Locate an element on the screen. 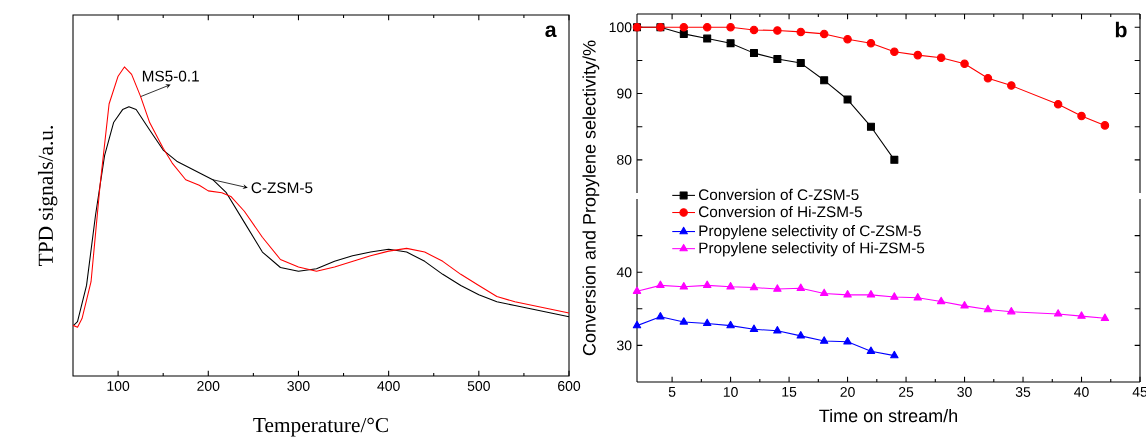 The image size is (1146, 440). x-tick-label: 300 is located at coordinates (298, 385).